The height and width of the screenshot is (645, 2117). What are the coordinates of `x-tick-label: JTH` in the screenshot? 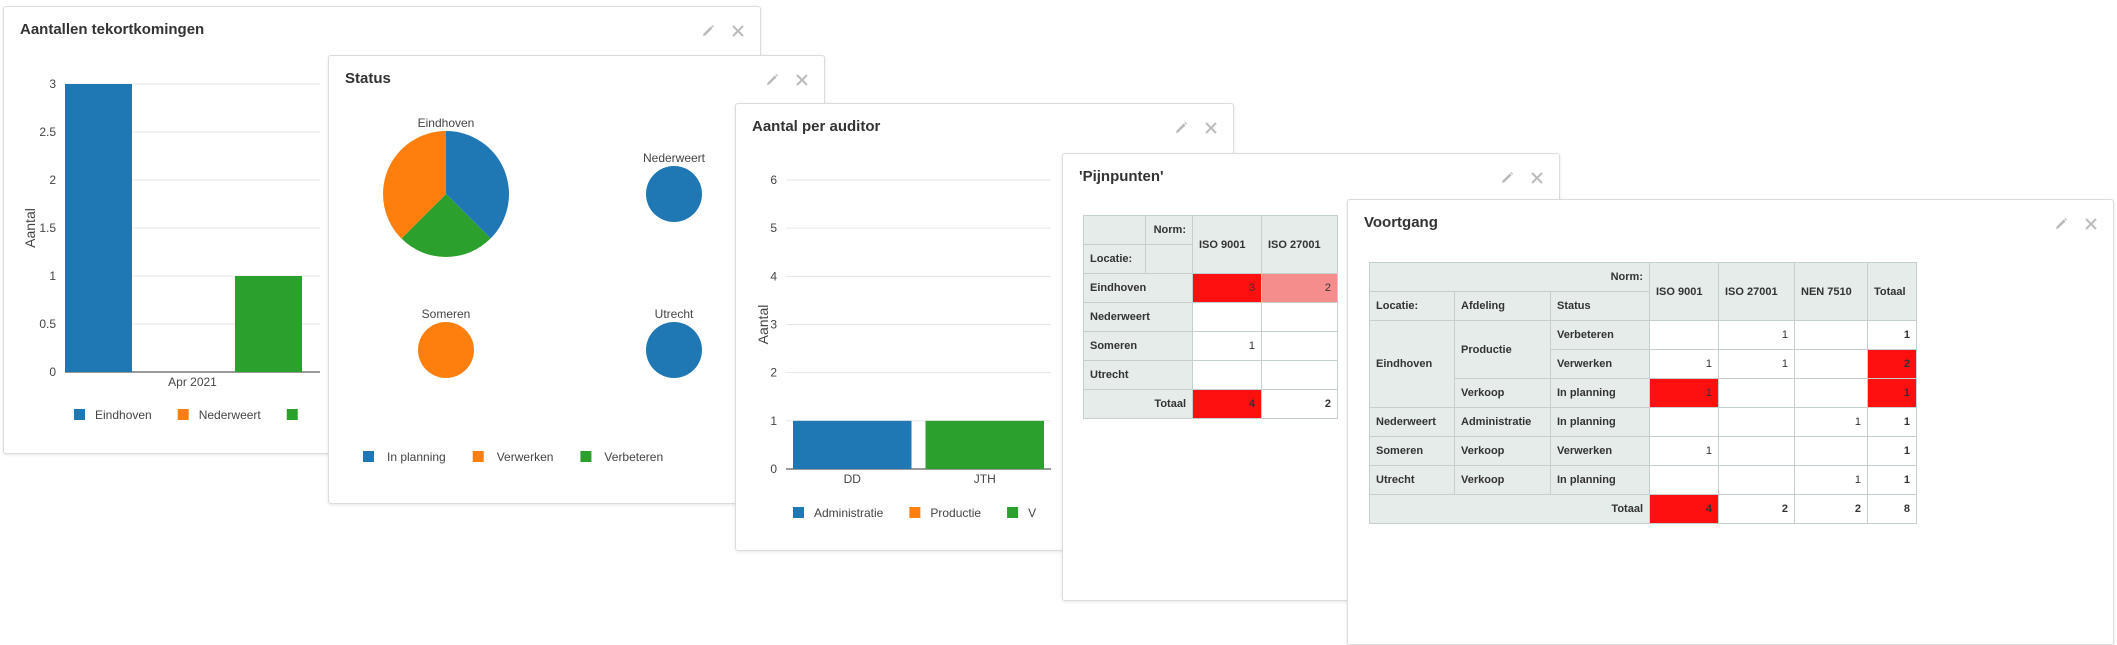 It's located at (985, 479).